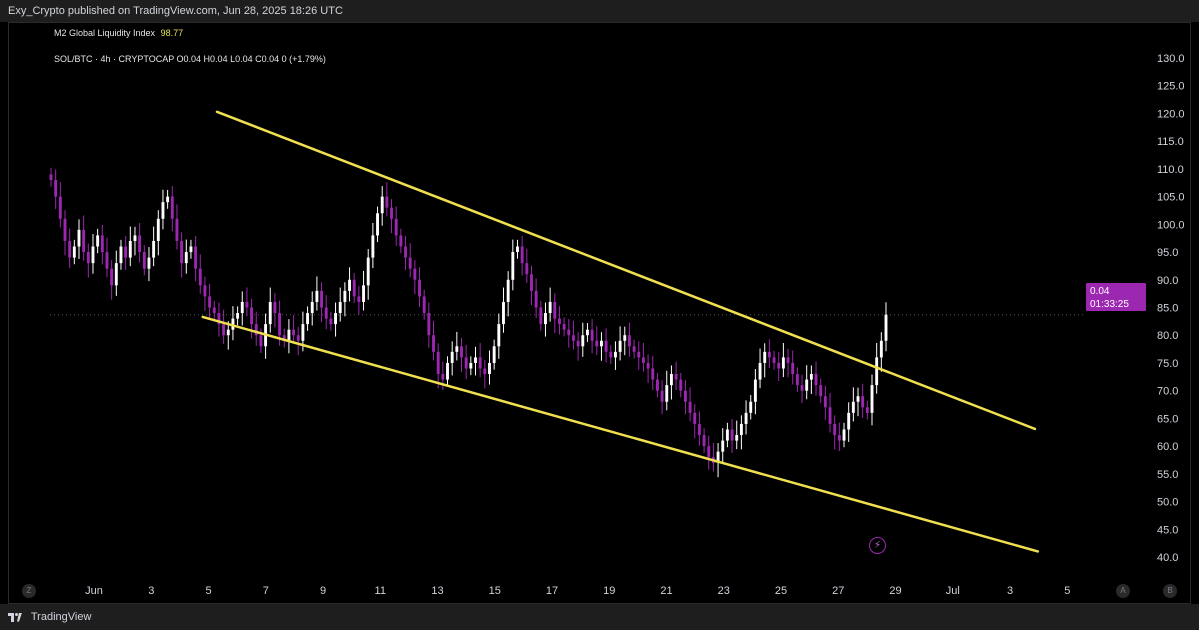 The image size is (1199, 630). I want to click on scale-button-left: Z, so click(29, 591).